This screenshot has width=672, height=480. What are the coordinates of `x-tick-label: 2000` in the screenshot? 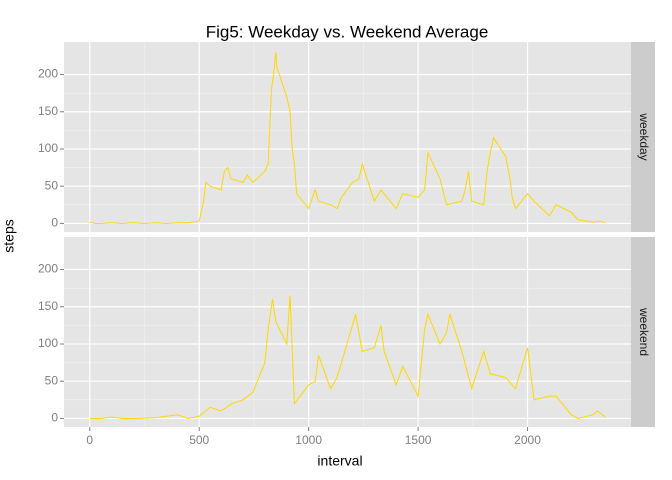 It's located at (527, 440).